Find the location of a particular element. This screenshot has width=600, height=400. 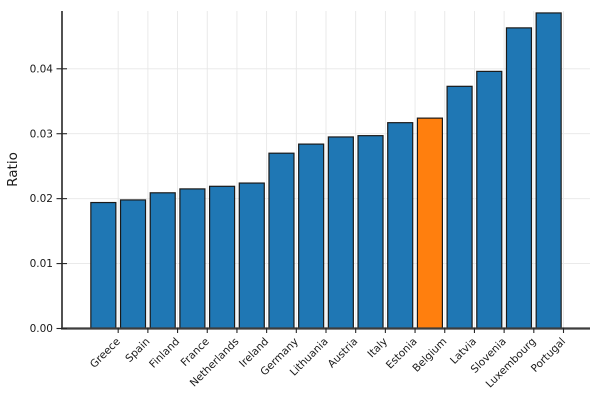

bar-latvia is located at coordinates (459, 207).